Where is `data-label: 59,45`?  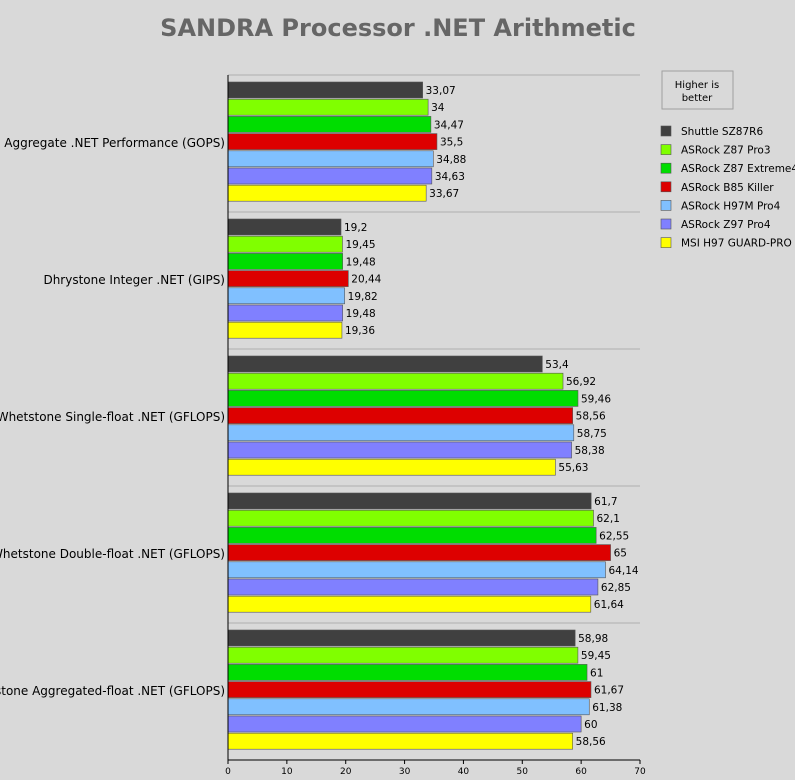
data-label: 59,45 is located at coordinates (596, 656).